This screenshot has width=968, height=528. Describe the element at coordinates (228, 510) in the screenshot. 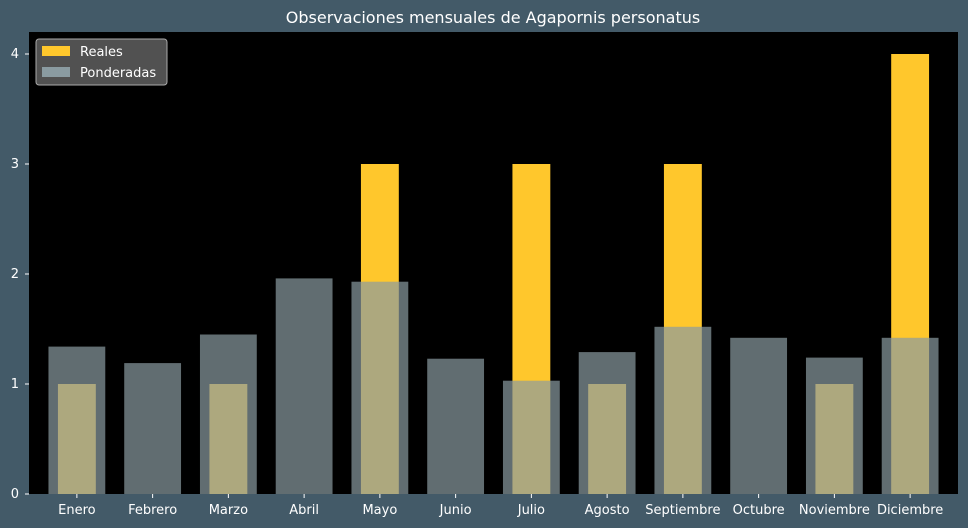

I see `x-tick-label-2: Marzo` at that location.